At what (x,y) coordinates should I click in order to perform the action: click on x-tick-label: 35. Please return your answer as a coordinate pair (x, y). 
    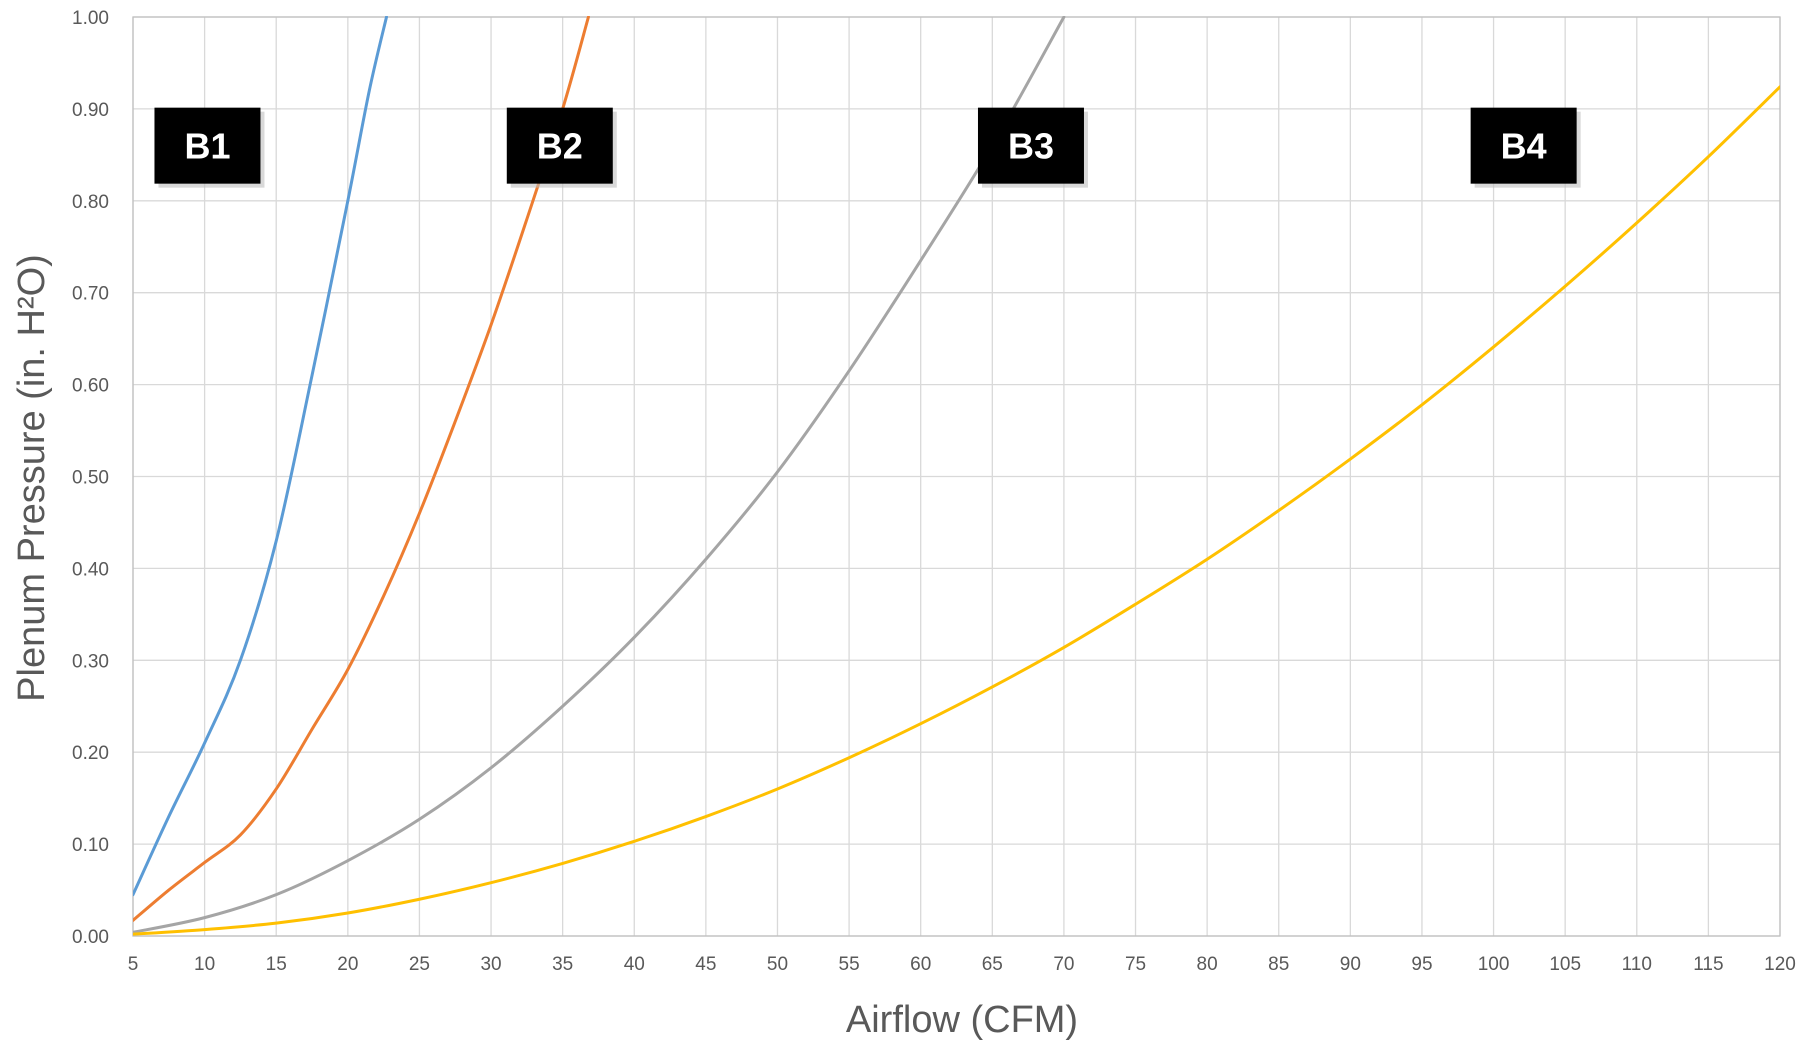
    Looking at the image, I should click on (562, 964).